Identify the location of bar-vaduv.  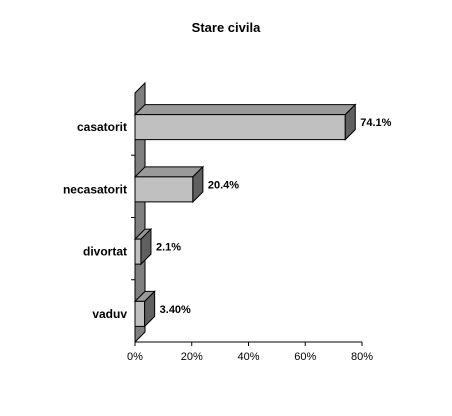
(140, 313).